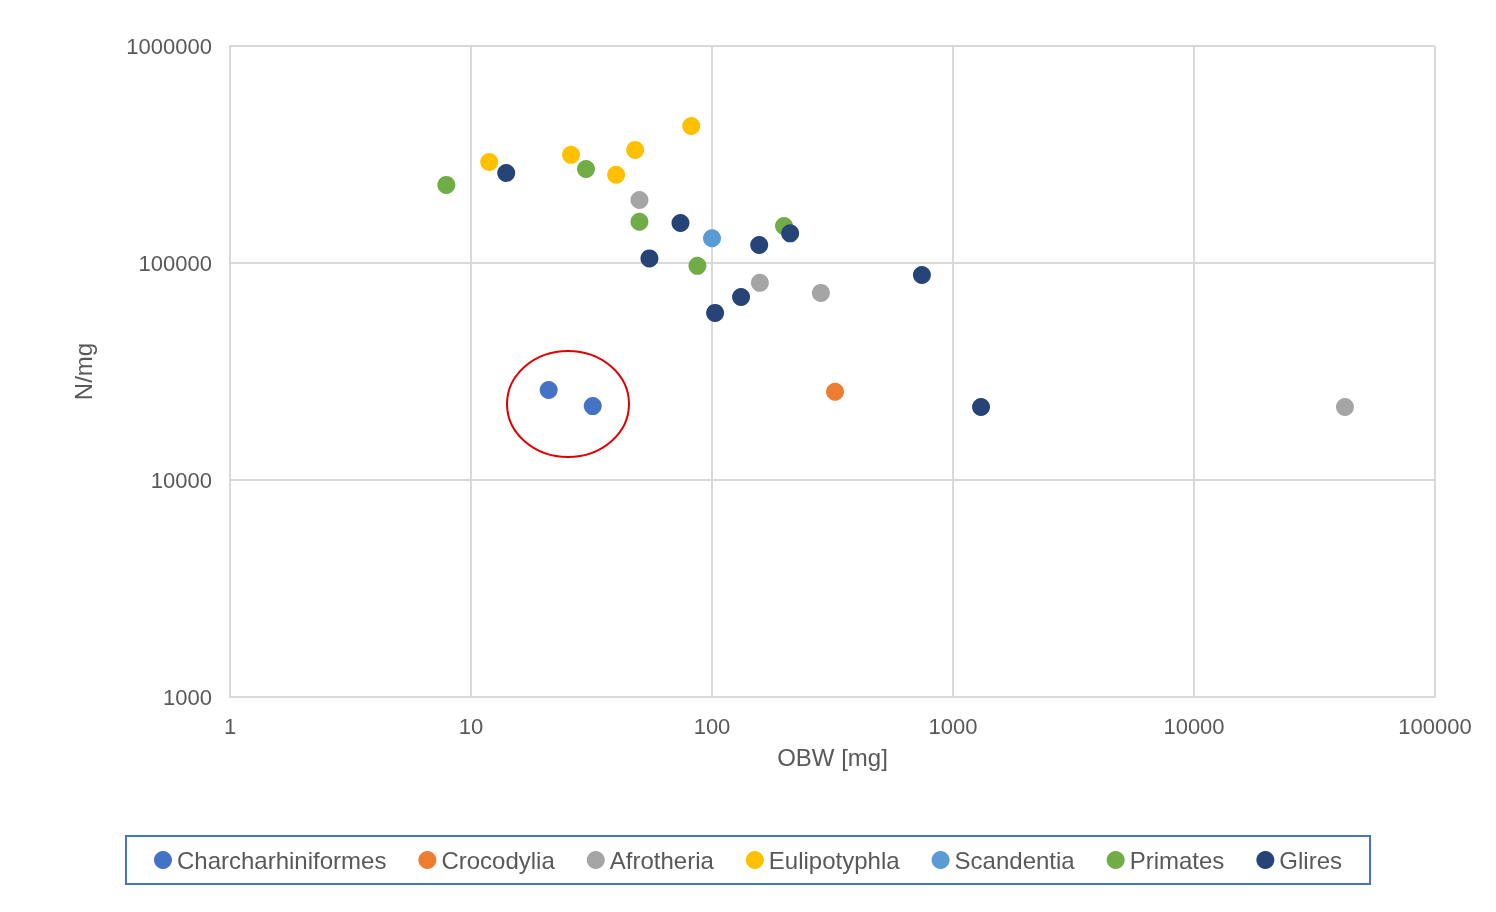 This screenshot has height=912, width=1496. What do you see at coordinates (662, 860) in the screenshot?
I see `legend-label: Afrotheria` at bounding box center [662, 860].